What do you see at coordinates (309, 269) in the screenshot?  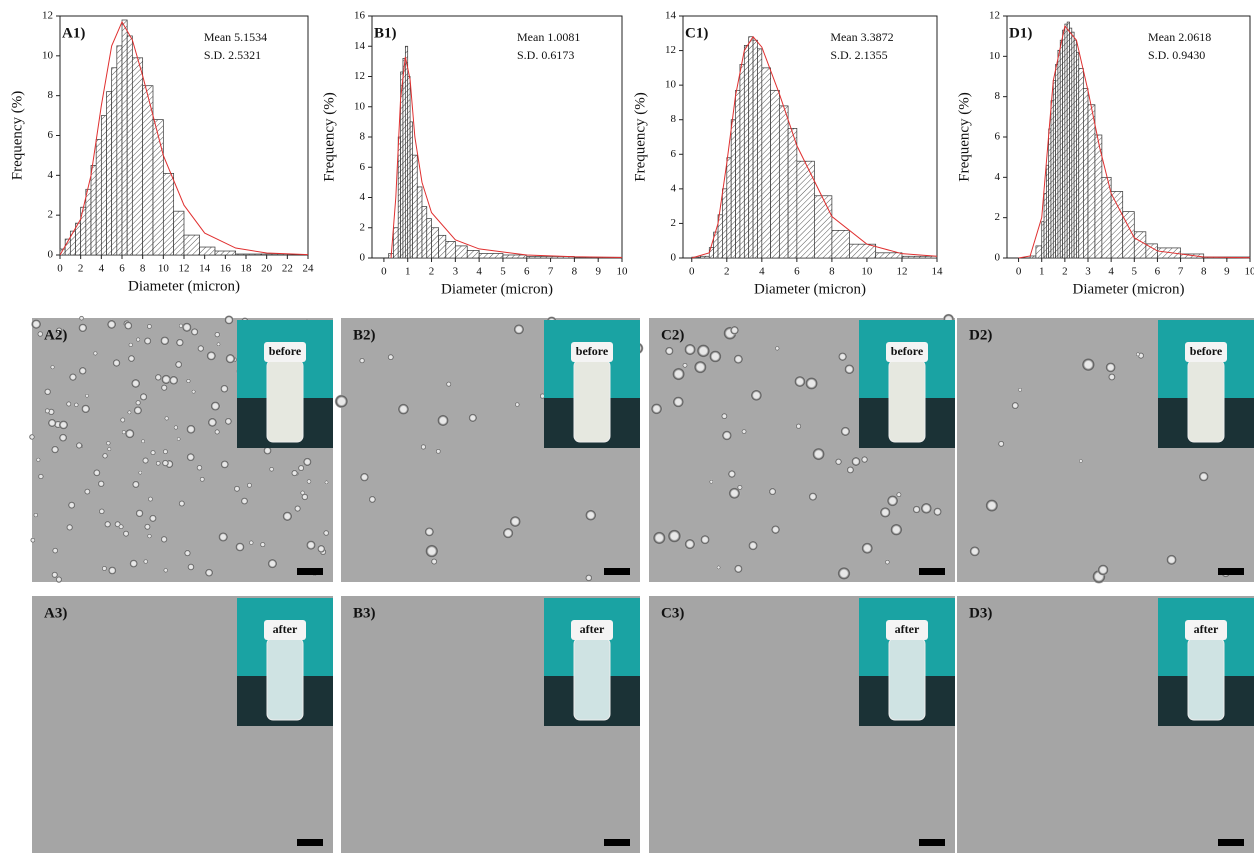 I see `x-tick-label: 24` at bounding box center [309, 269].